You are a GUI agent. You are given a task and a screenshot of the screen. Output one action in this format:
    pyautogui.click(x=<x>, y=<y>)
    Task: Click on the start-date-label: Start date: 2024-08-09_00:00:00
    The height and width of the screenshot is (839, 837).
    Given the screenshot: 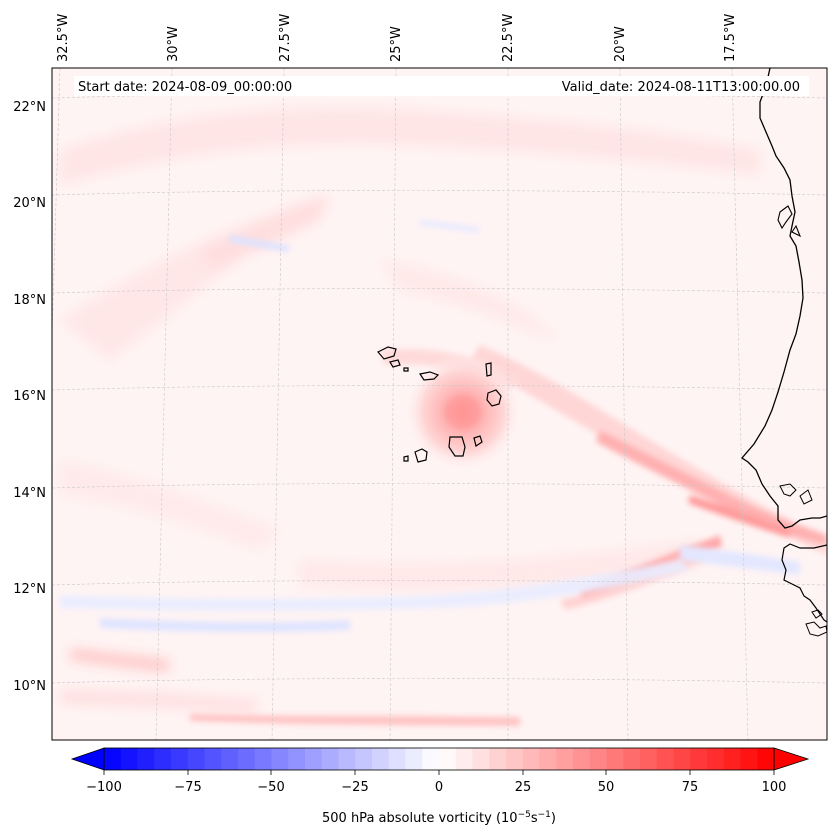 What is the action you would take?
    pyautogui.click(x=185, y=87)
    